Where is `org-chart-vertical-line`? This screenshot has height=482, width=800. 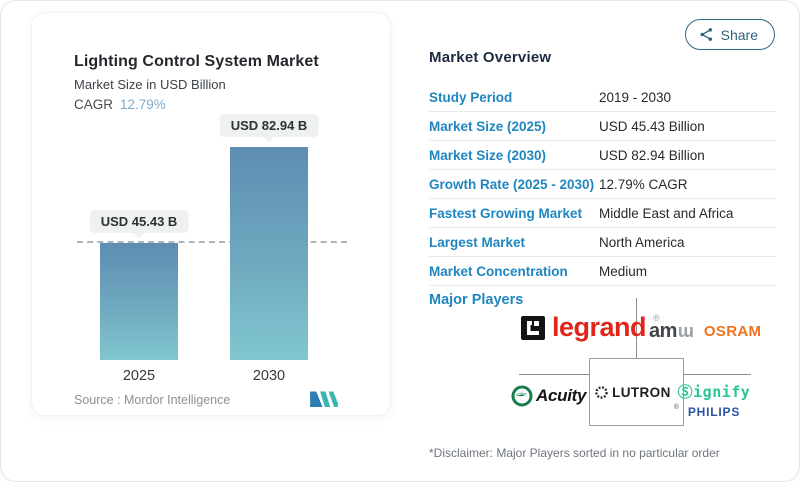
org-chart-vertical-line is located at coordinates (636, 328).